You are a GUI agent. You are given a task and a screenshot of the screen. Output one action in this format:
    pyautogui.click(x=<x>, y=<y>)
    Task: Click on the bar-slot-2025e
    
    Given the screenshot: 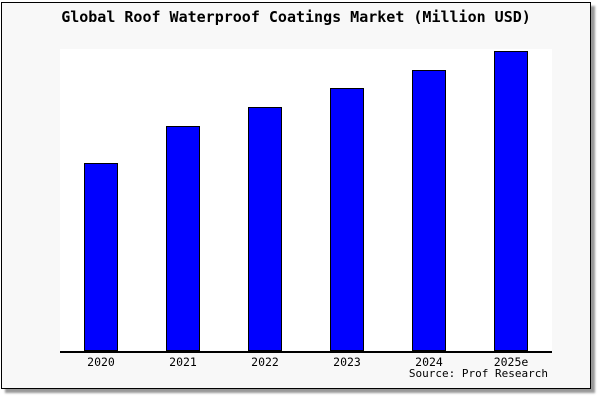 What is the action you would take?
    pyautogui.click(x=511, y=200)
    